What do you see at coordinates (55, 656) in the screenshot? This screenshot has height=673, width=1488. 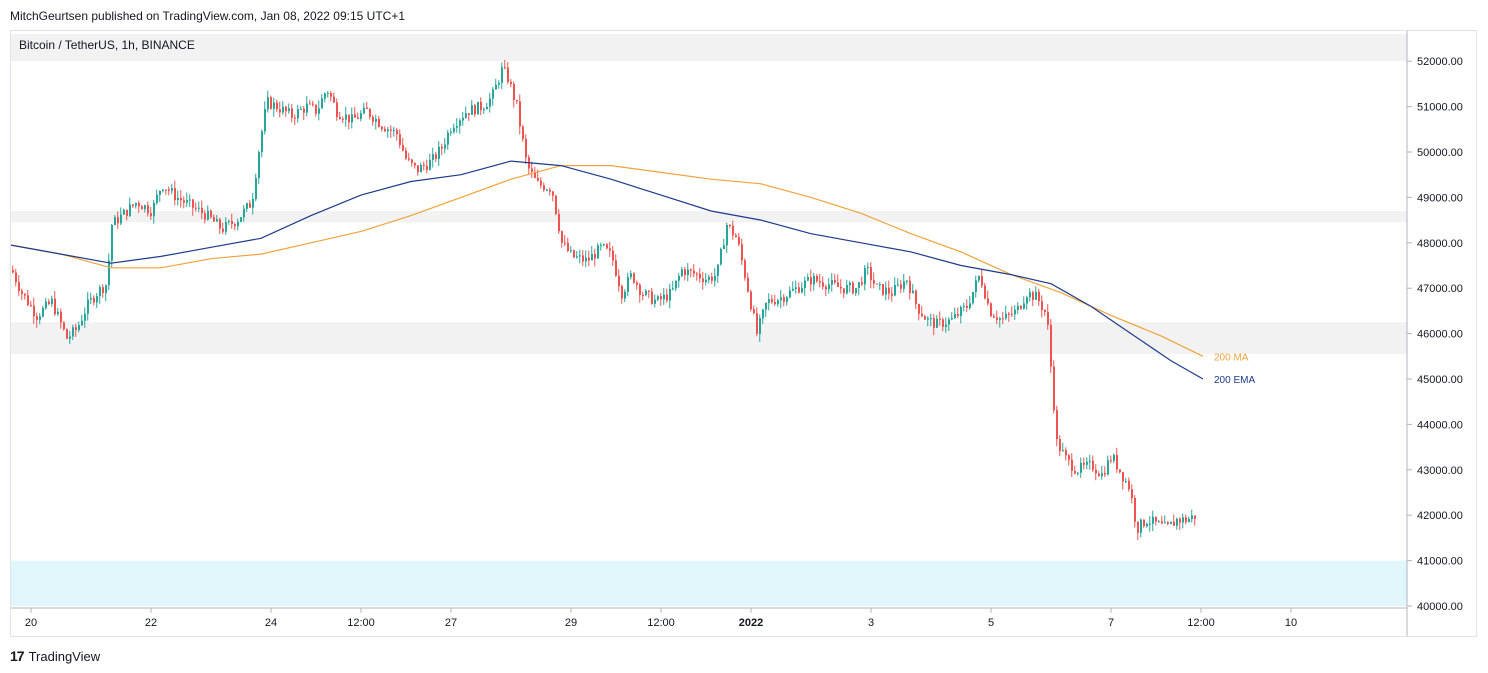 I see `footer: 17 TradingView` at bounding box center [55, 656].